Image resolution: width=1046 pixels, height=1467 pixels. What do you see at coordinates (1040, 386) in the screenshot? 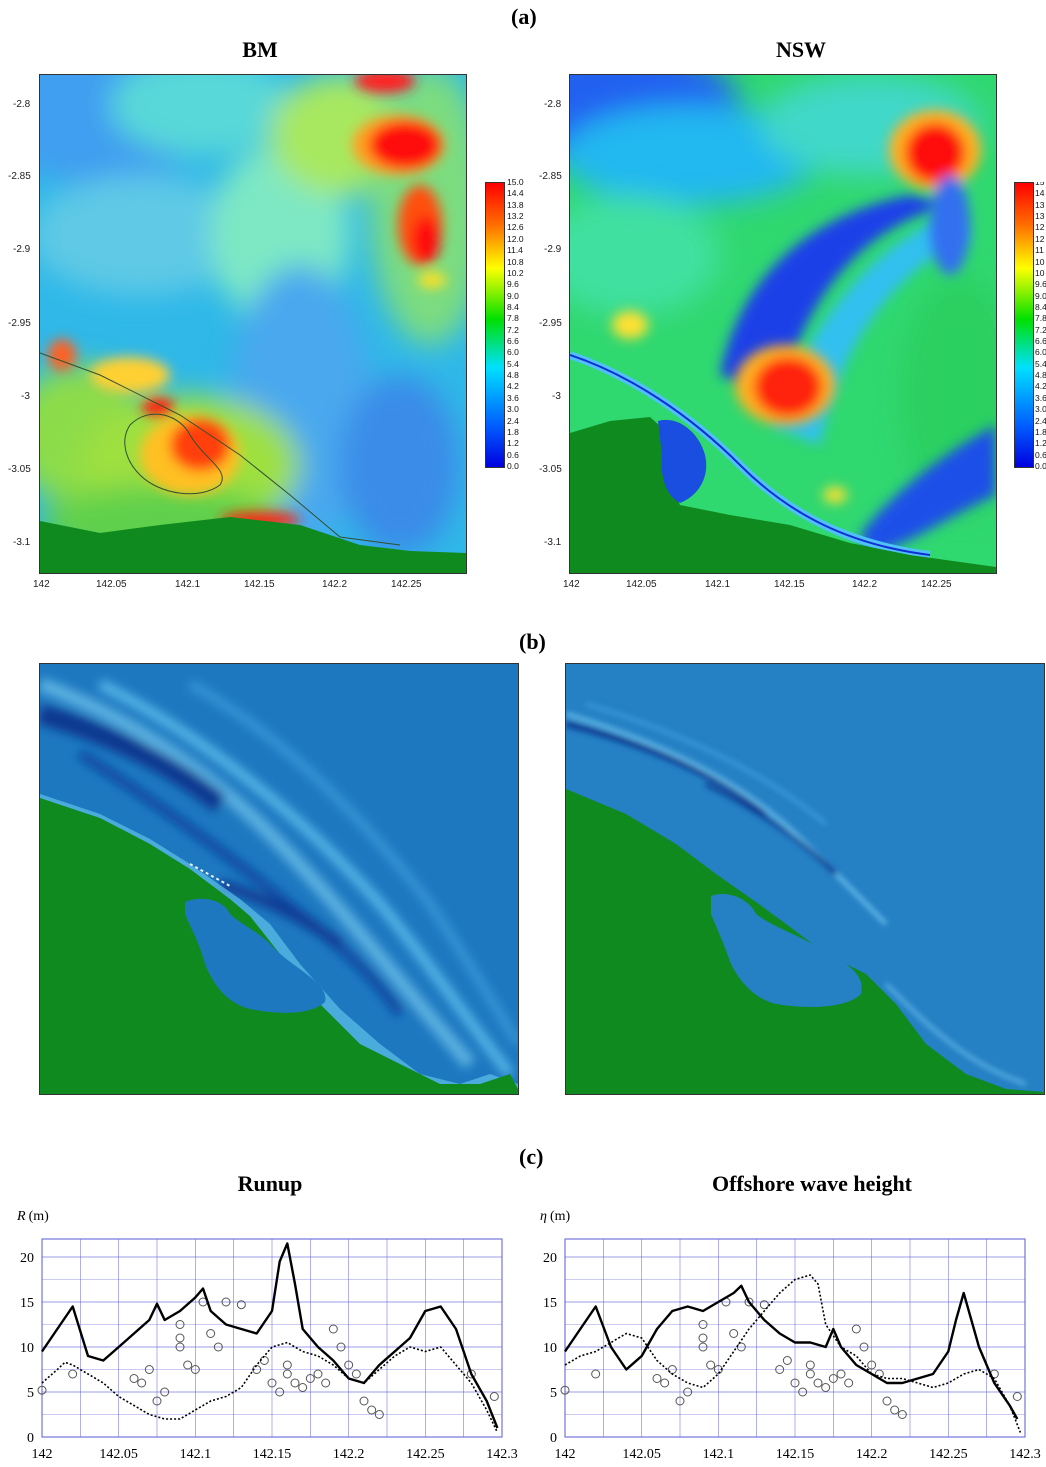
I see `nsw-colorbar-label: 4.2` at bounding box center [1040, 386].